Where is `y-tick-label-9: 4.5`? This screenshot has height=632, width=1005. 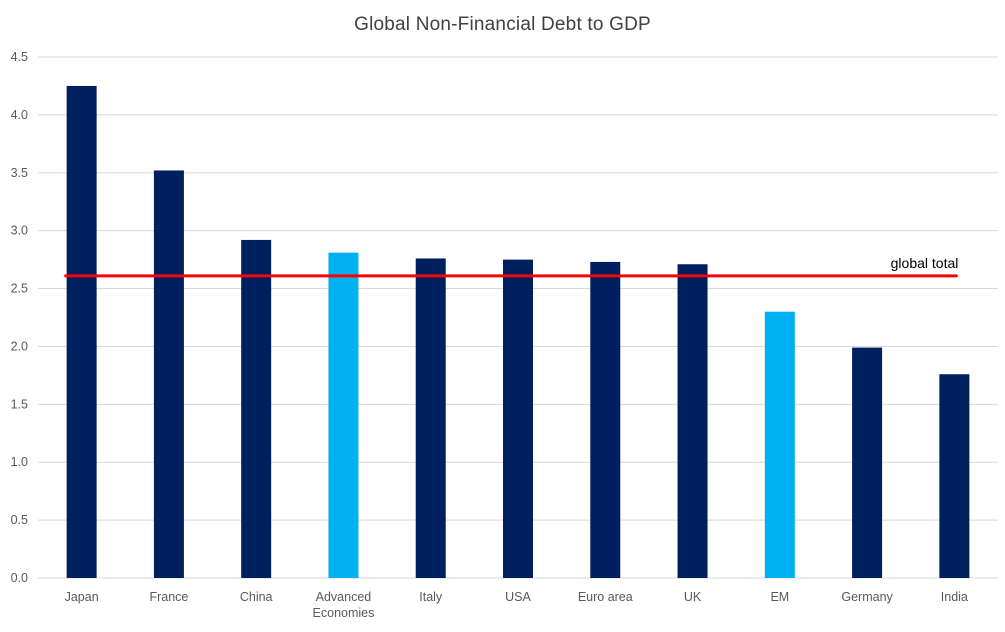 y-tick-label-9: 4.5 is located at coordinates (19, 57).